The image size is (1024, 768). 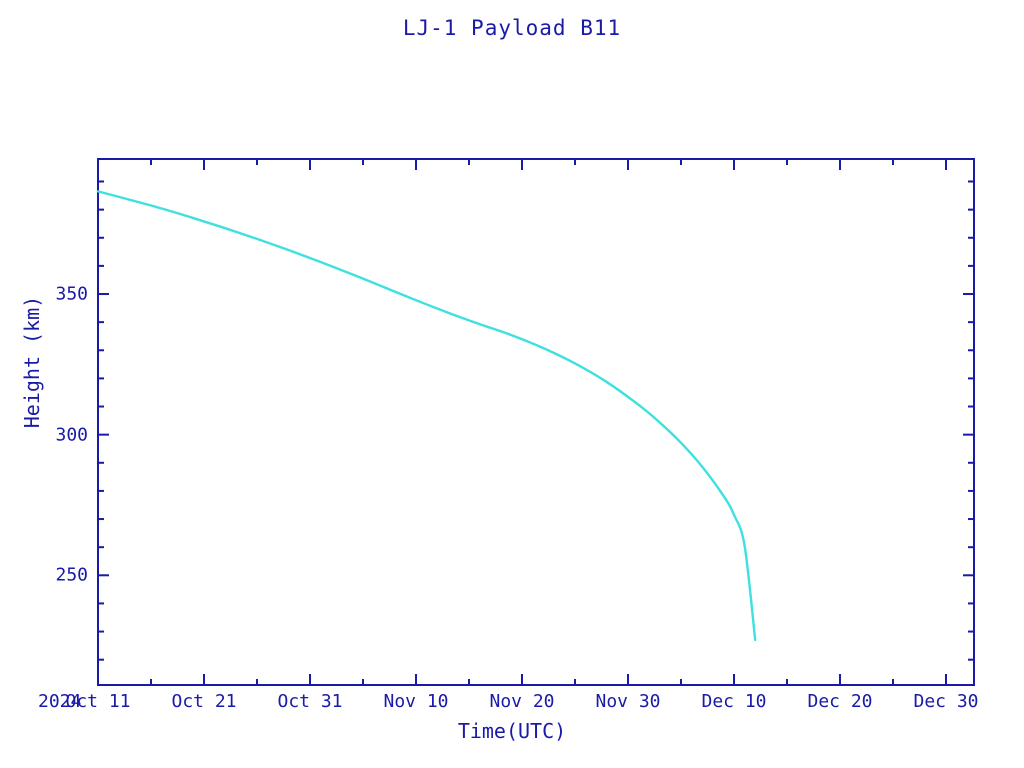 I want to click on x-tick-label: Dec 10, so click(x=734, y=701).